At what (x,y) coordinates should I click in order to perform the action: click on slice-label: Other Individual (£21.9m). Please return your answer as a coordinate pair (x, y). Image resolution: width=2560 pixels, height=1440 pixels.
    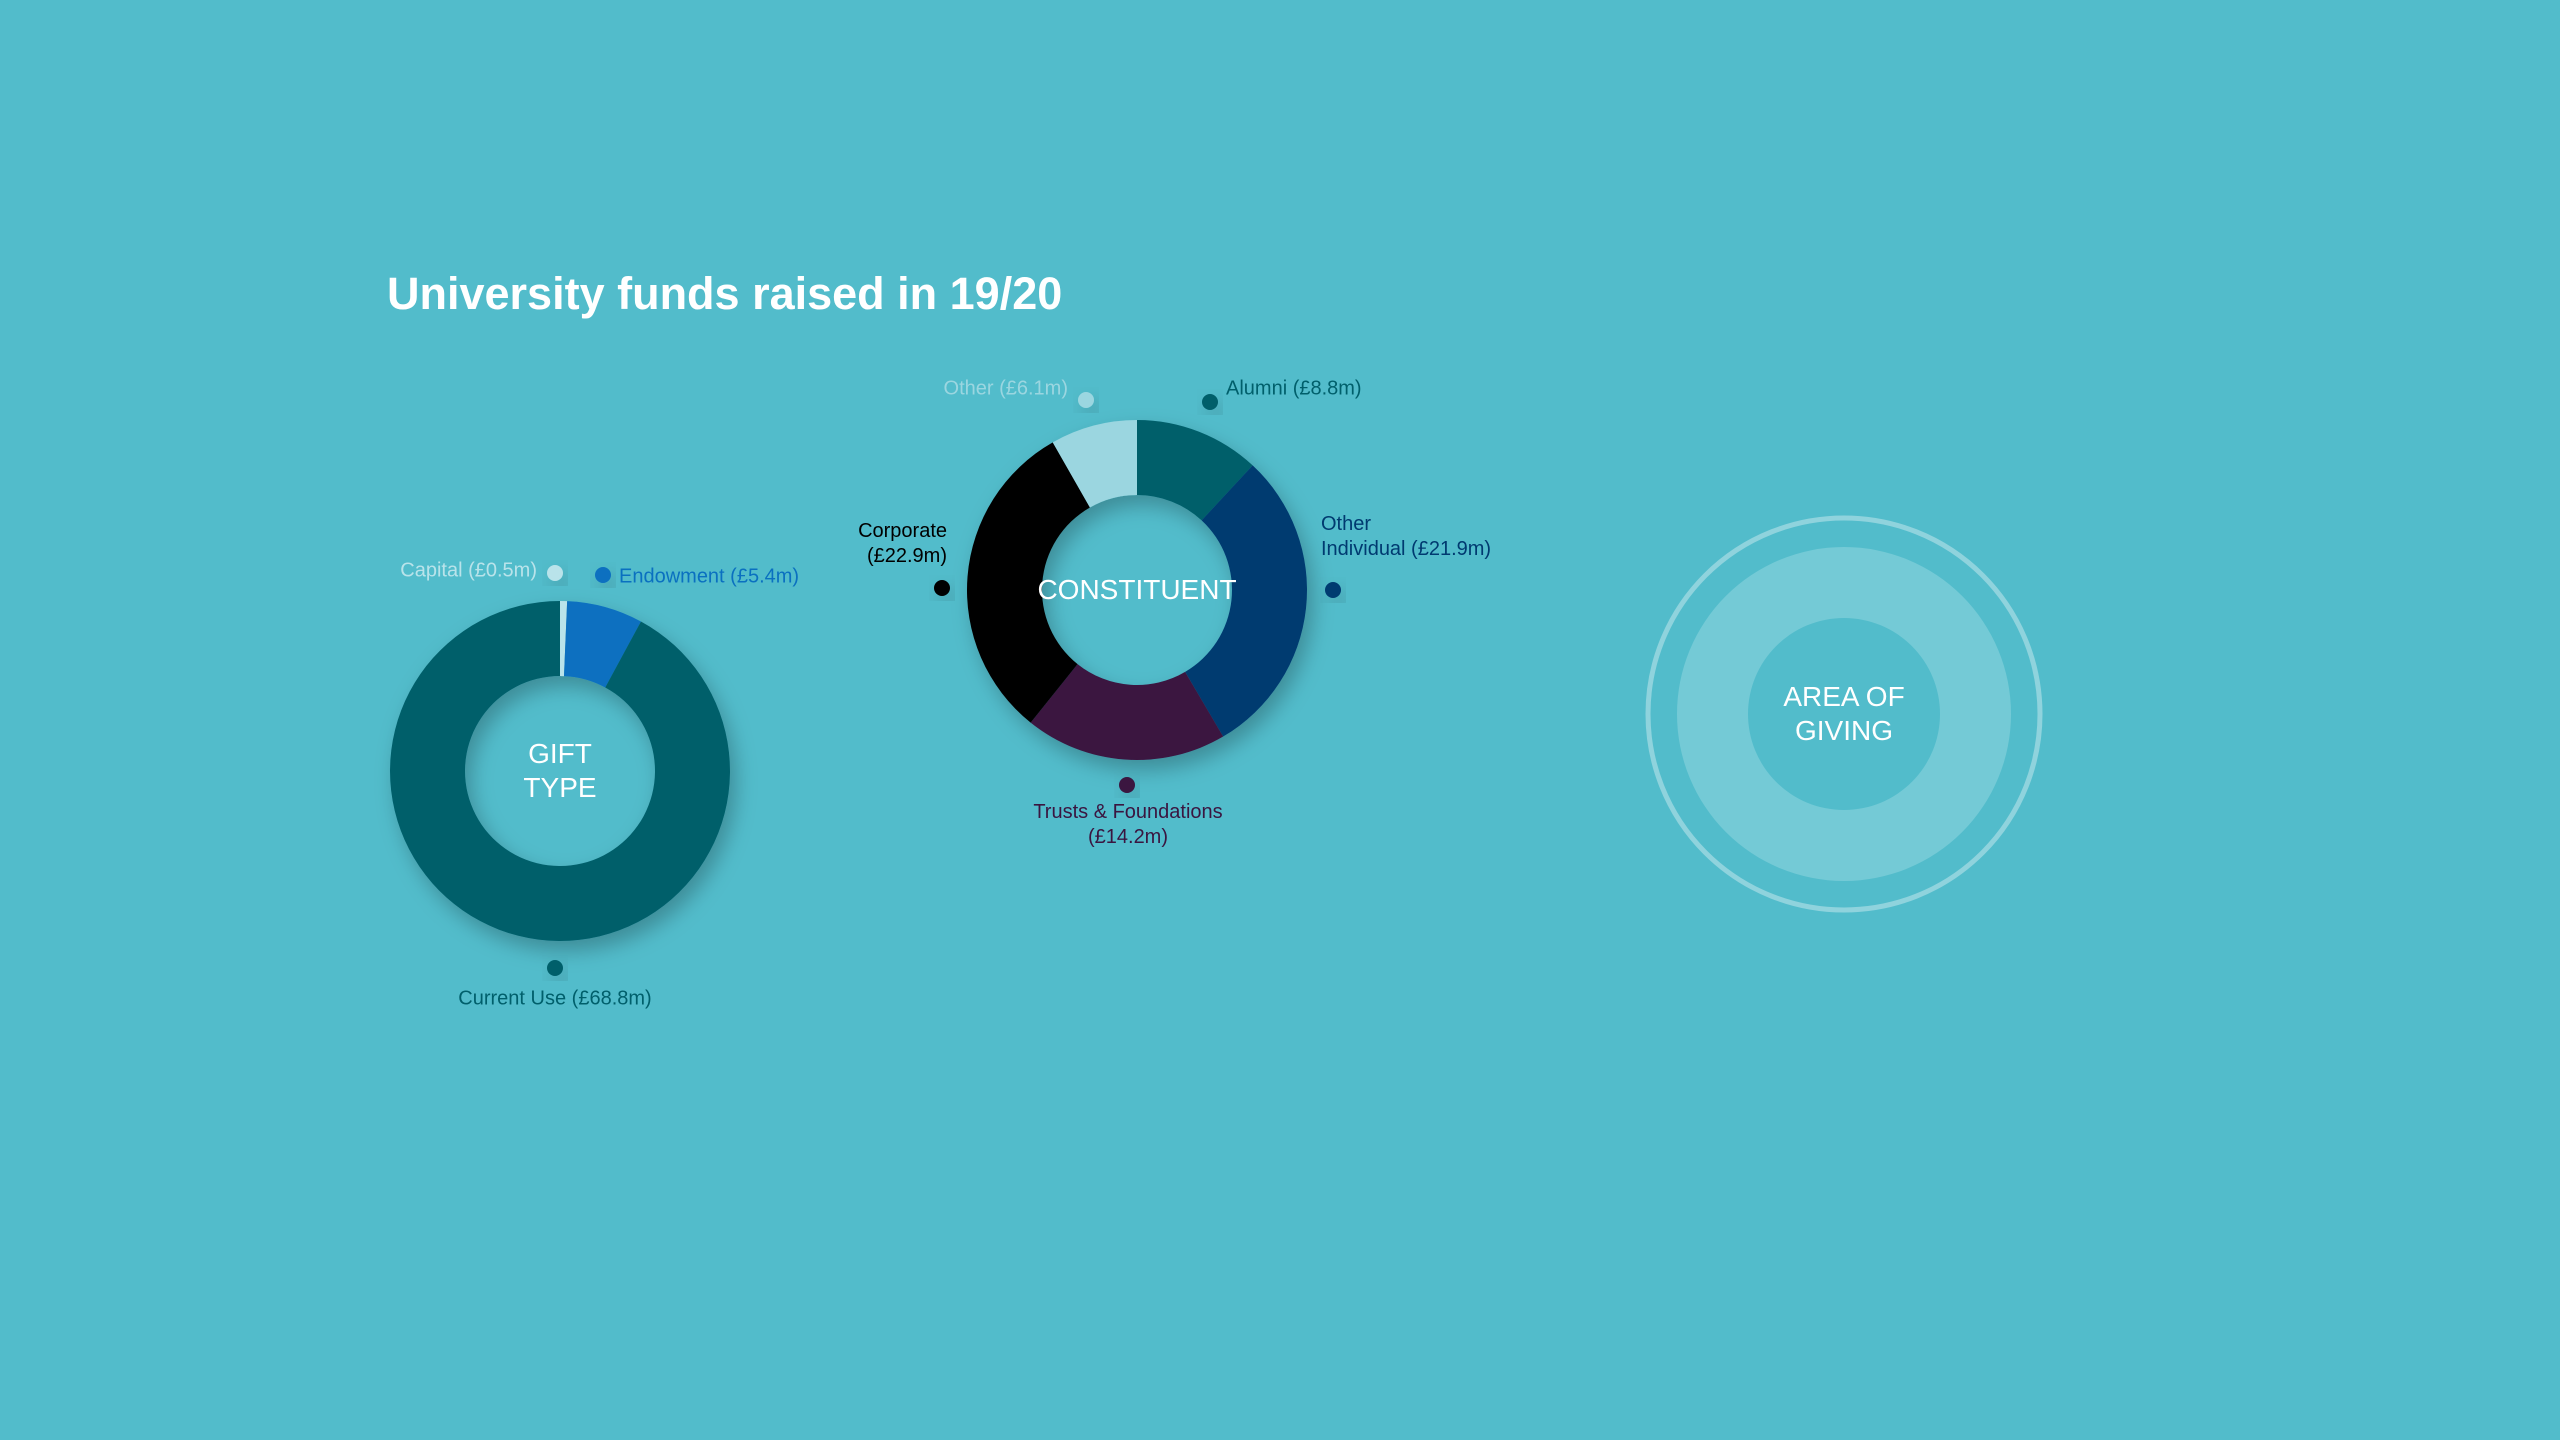
    Looking at the image, I should click on (1406, 536).